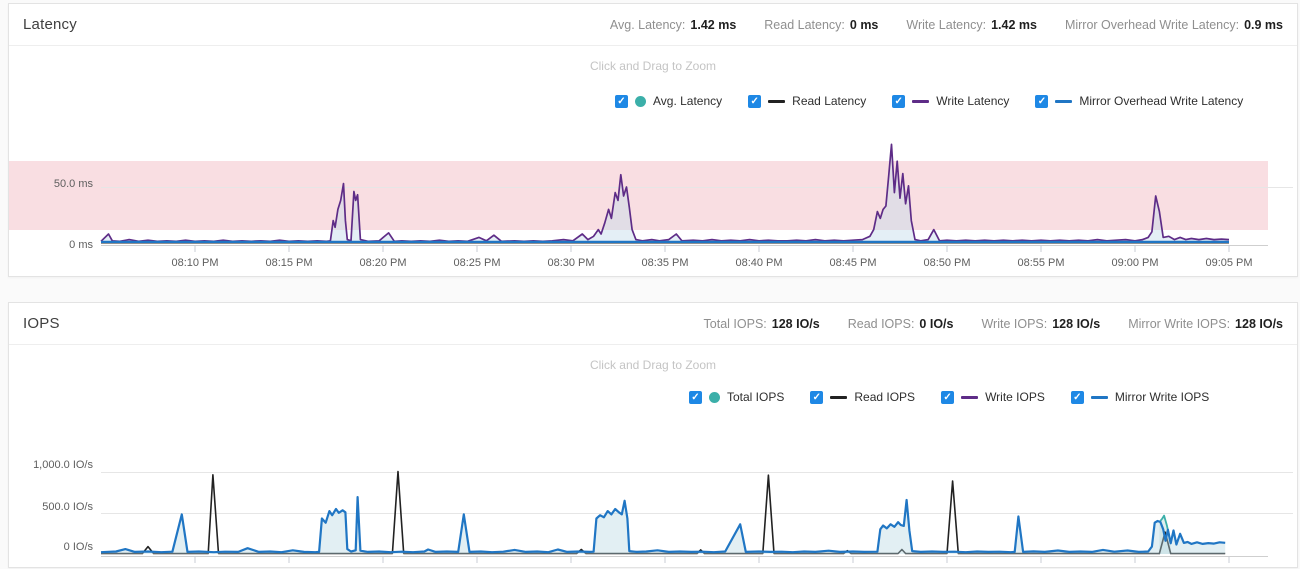 The width and height of the screenshot is (1300, 569). I want to click on read-iops-line, so click(663, 512).